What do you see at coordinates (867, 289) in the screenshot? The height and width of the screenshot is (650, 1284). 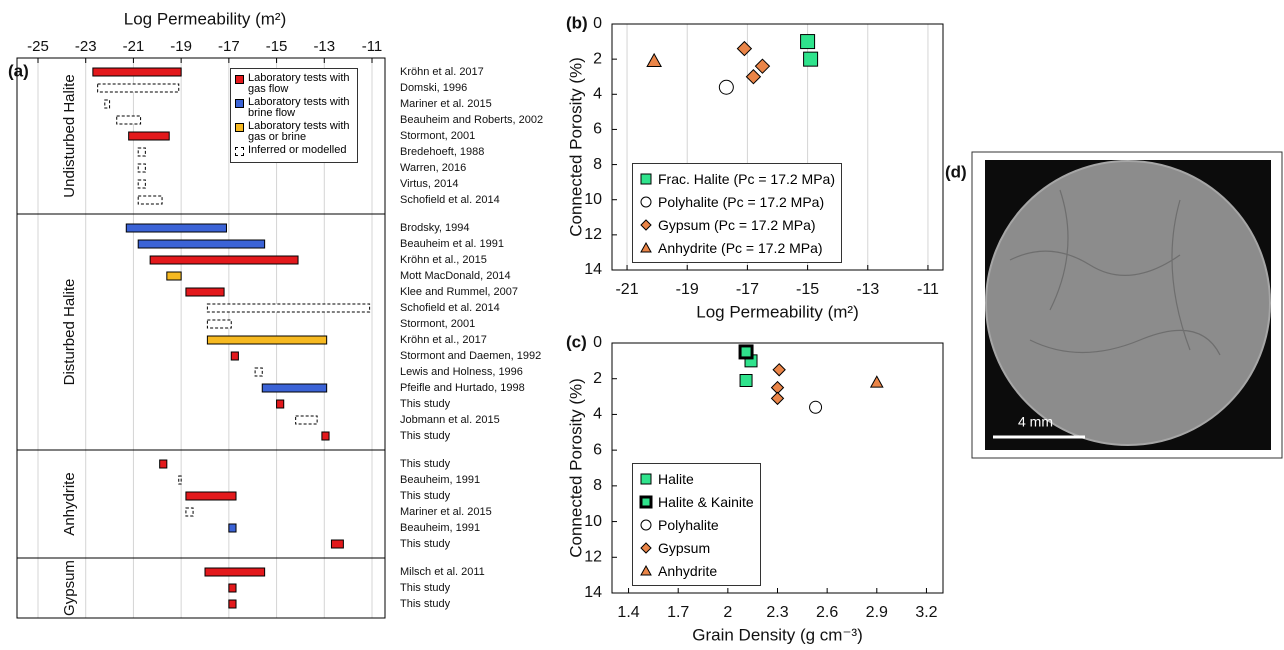 I see `x-tick-label: -13` at bounding box center [867, 289].